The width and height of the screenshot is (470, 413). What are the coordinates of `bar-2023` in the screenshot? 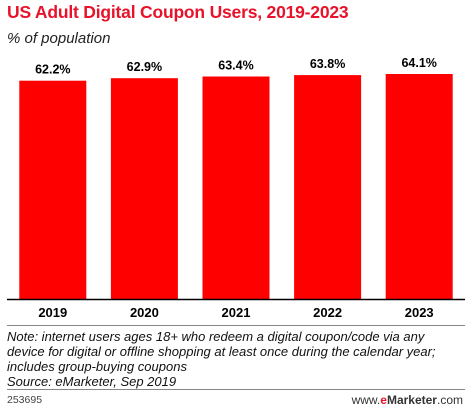 It's located at (419, 186).